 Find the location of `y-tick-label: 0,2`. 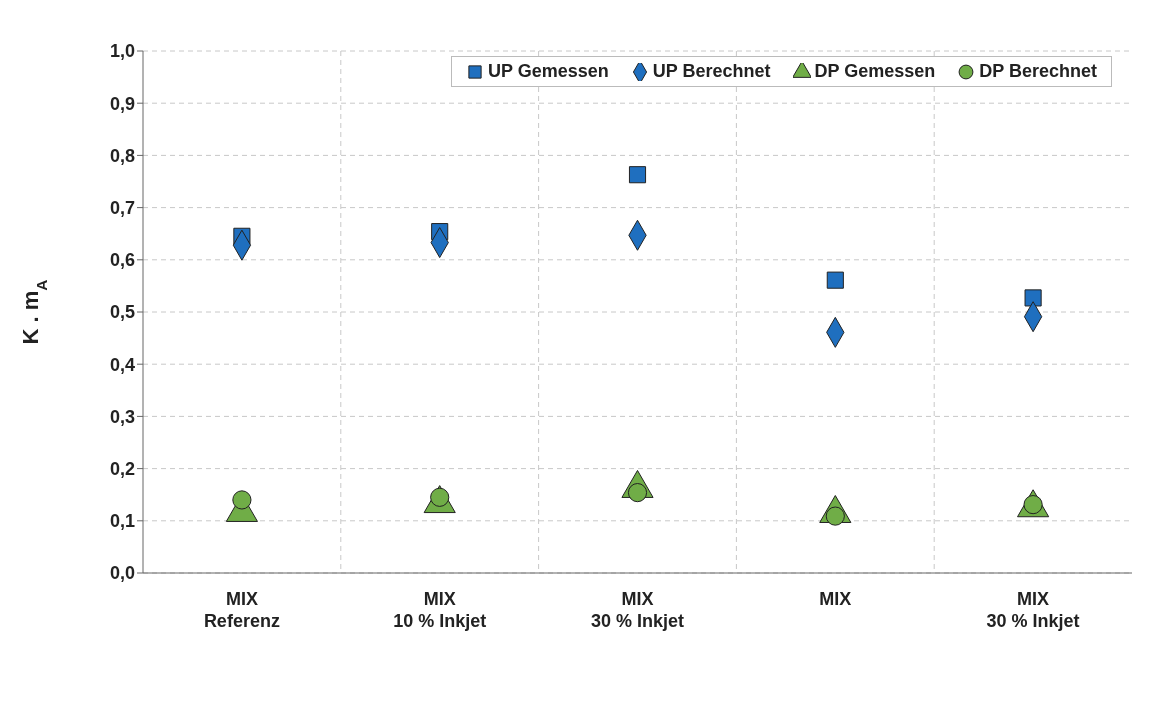

y-tick-label: 0,2 is located at coordinates (122, 468).